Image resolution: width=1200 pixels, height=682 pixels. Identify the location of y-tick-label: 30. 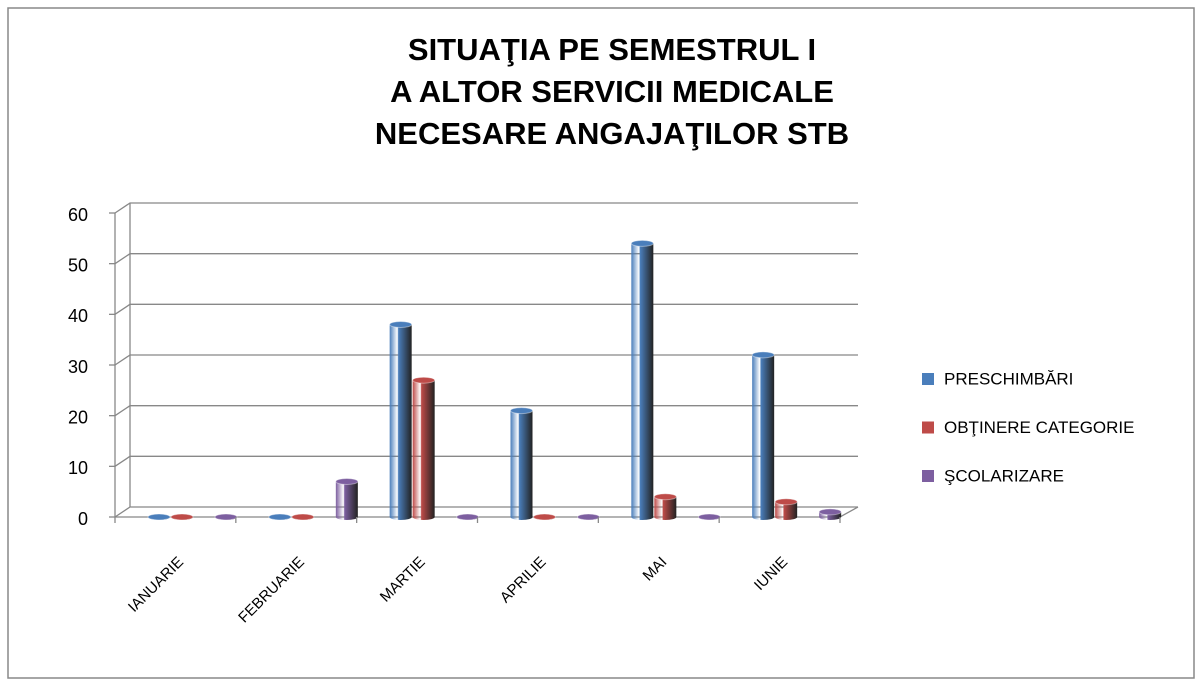
(78, 367).